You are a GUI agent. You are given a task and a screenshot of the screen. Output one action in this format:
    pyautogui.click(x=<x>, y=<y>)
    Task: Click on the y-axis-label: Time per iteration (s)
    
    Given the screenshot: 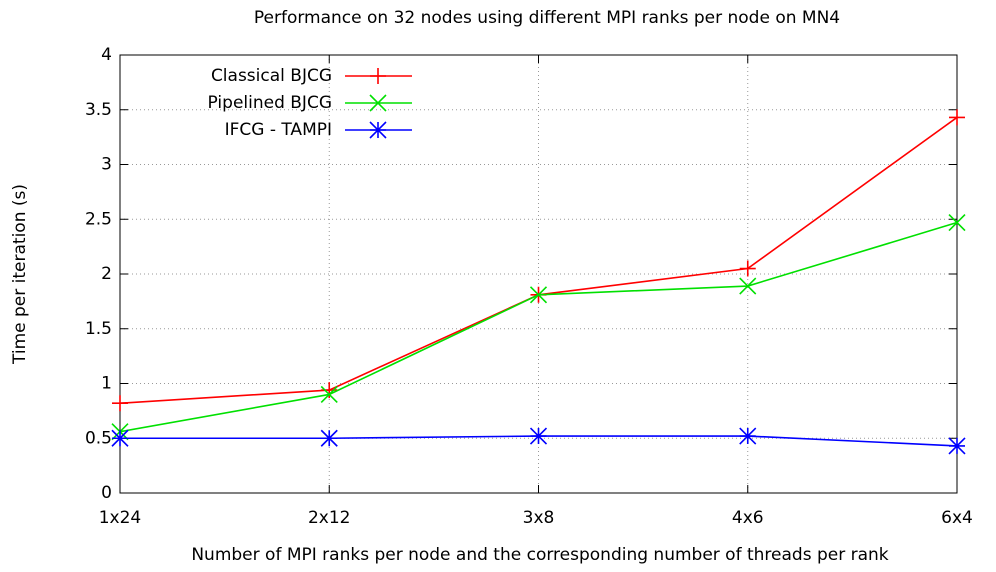 What is the action you would take?
    pyautogui.click(x=20, y=274)
    